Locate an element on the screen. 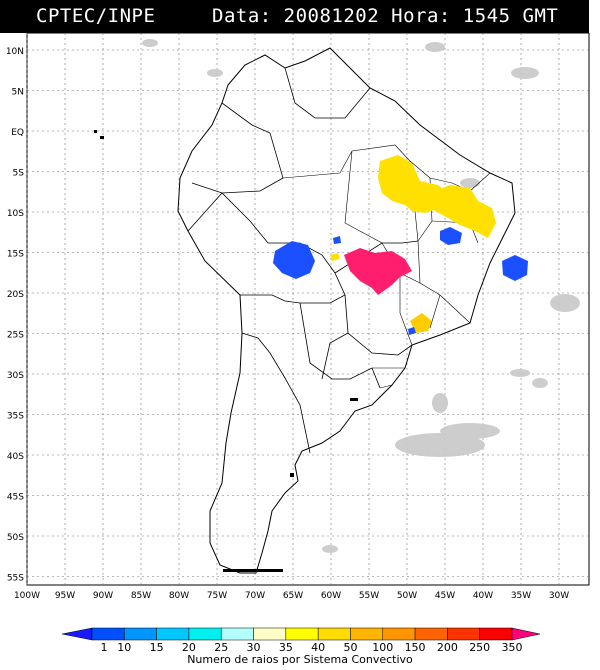 This screenshot has height=670, width=600. timestamp: Data: 20081202 Hora: 1545 GMT is located at coordinates (385, 16).